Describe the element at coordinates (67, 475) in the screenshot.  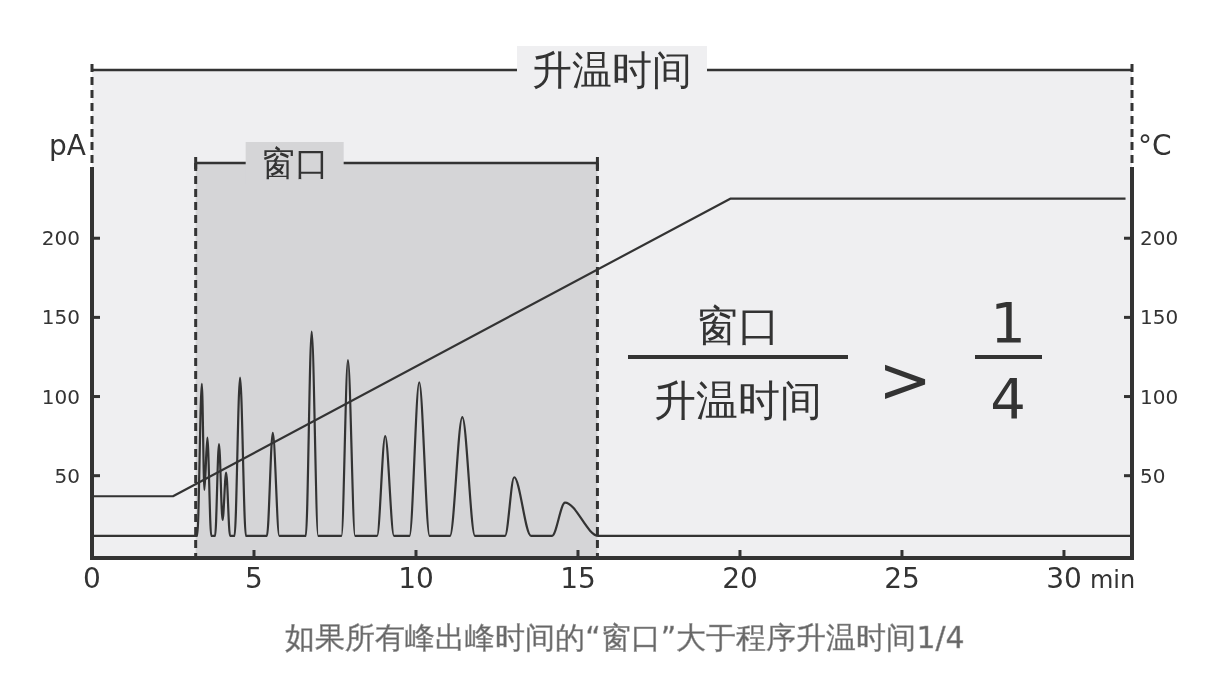
I see `y-tick-label: 50` at that location.